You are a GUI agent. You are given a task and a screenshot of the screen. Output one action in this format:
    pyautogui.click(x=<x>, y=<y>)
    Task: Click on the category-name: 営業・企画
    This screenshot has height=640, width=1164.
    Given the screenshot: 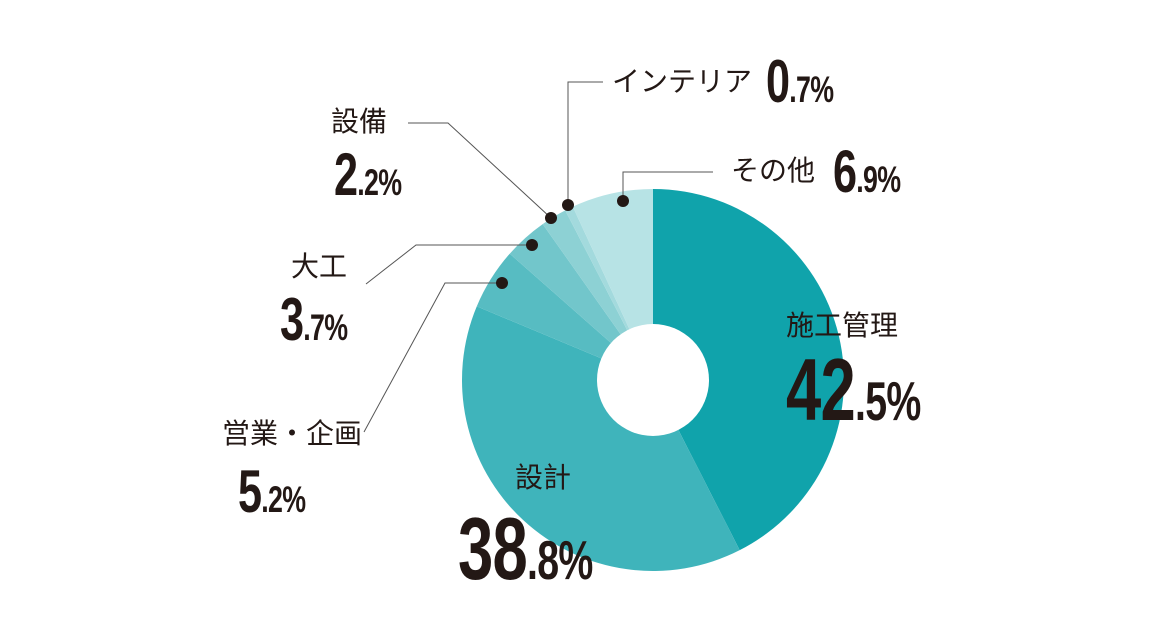 What is the action you would take?
    pyautogui.click(x=292, y=433)
    